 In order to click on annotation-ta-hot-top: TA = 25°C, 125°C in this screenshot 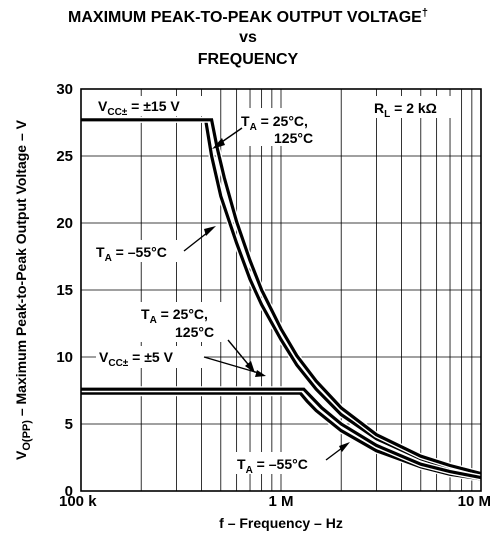, I will do `click(285, 127)`.